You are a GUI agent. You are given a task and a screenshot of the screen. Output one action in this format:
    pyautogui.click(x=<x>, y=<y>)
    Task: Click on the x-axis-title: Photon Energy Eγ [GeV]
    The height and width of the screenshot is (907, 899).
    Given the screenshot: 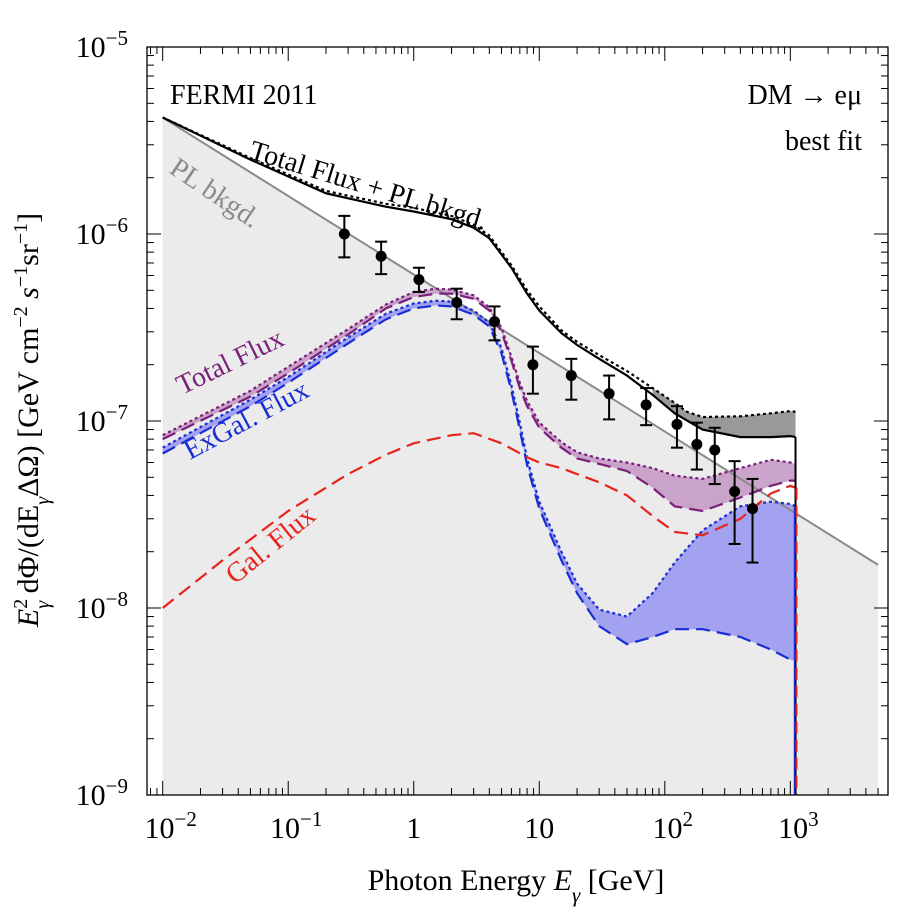 What is the action you would take?
    pyautogui.click(x=516, y=885)
    